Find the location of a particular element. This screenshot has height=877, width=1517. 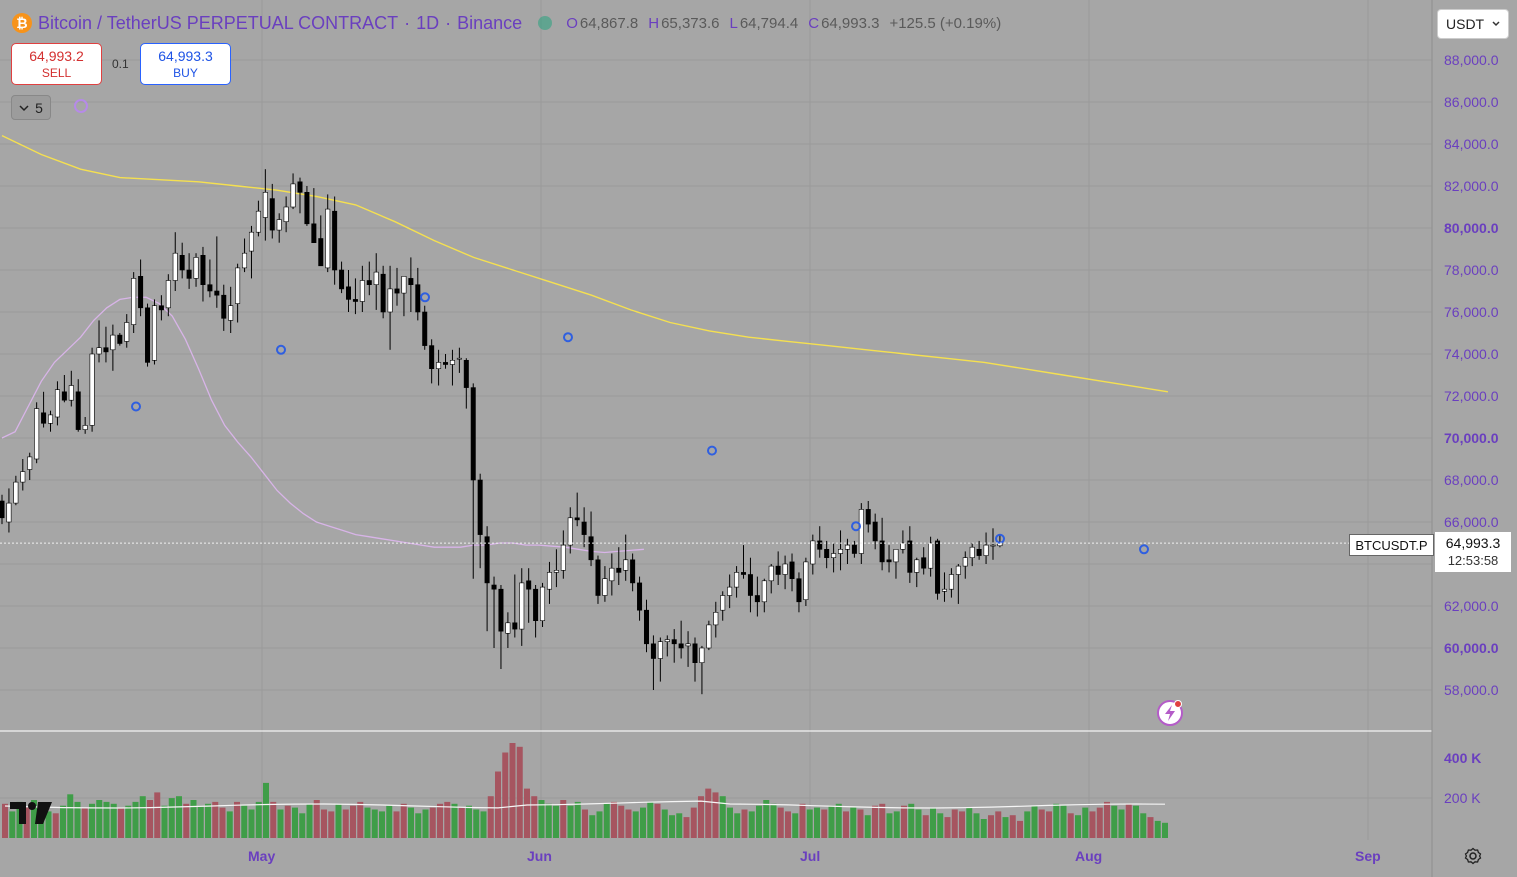

currency-select: USDT is located at coordinates (1473, 24).